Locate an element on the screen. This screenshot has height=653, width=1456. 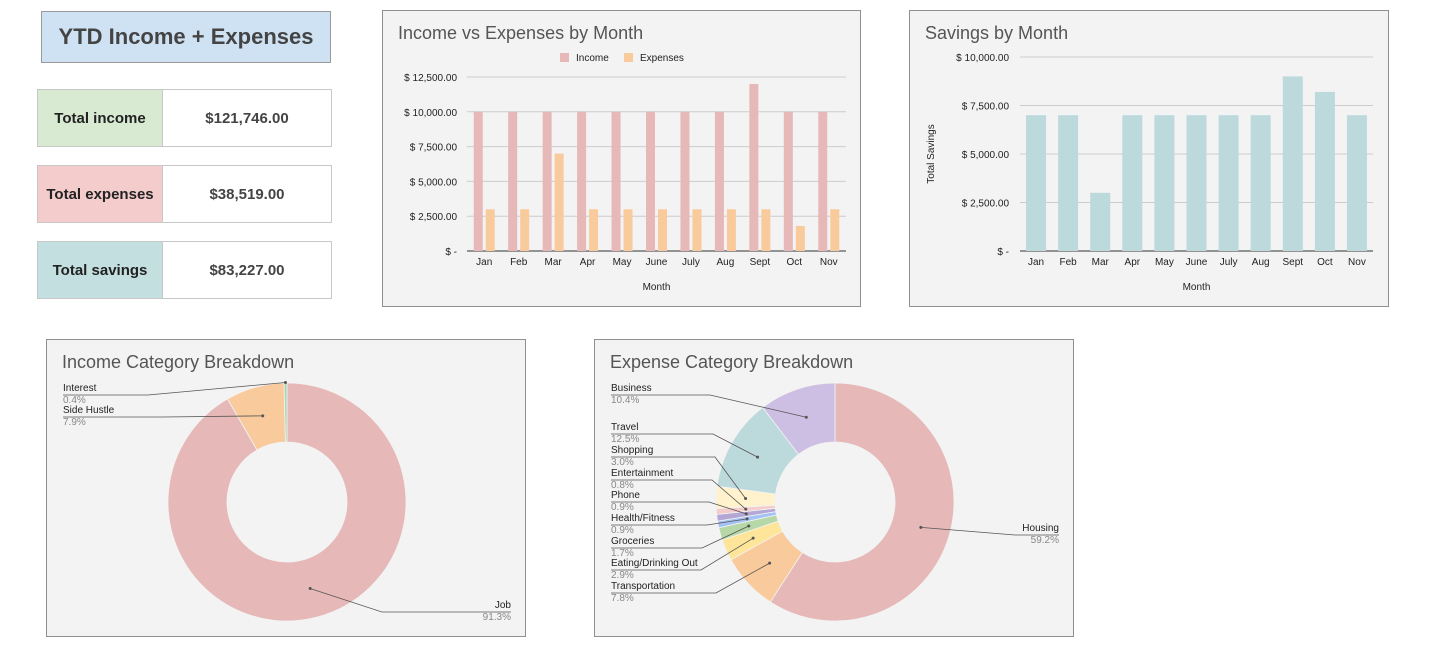
x-tick-label: July is located at coordinates (1229, 262).